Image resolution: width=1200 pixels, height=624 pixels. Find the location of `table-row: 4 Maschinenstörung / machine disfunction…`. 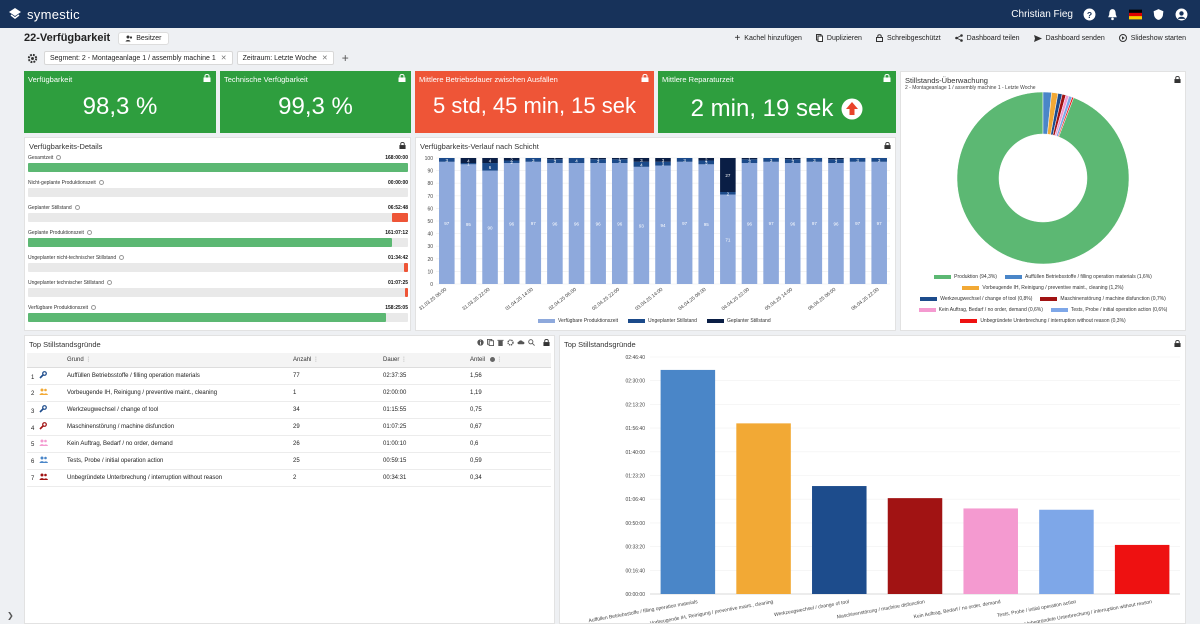

table-row: 4 Maschinenstörung / machine disfunction… is located at coordinates (289, 427).